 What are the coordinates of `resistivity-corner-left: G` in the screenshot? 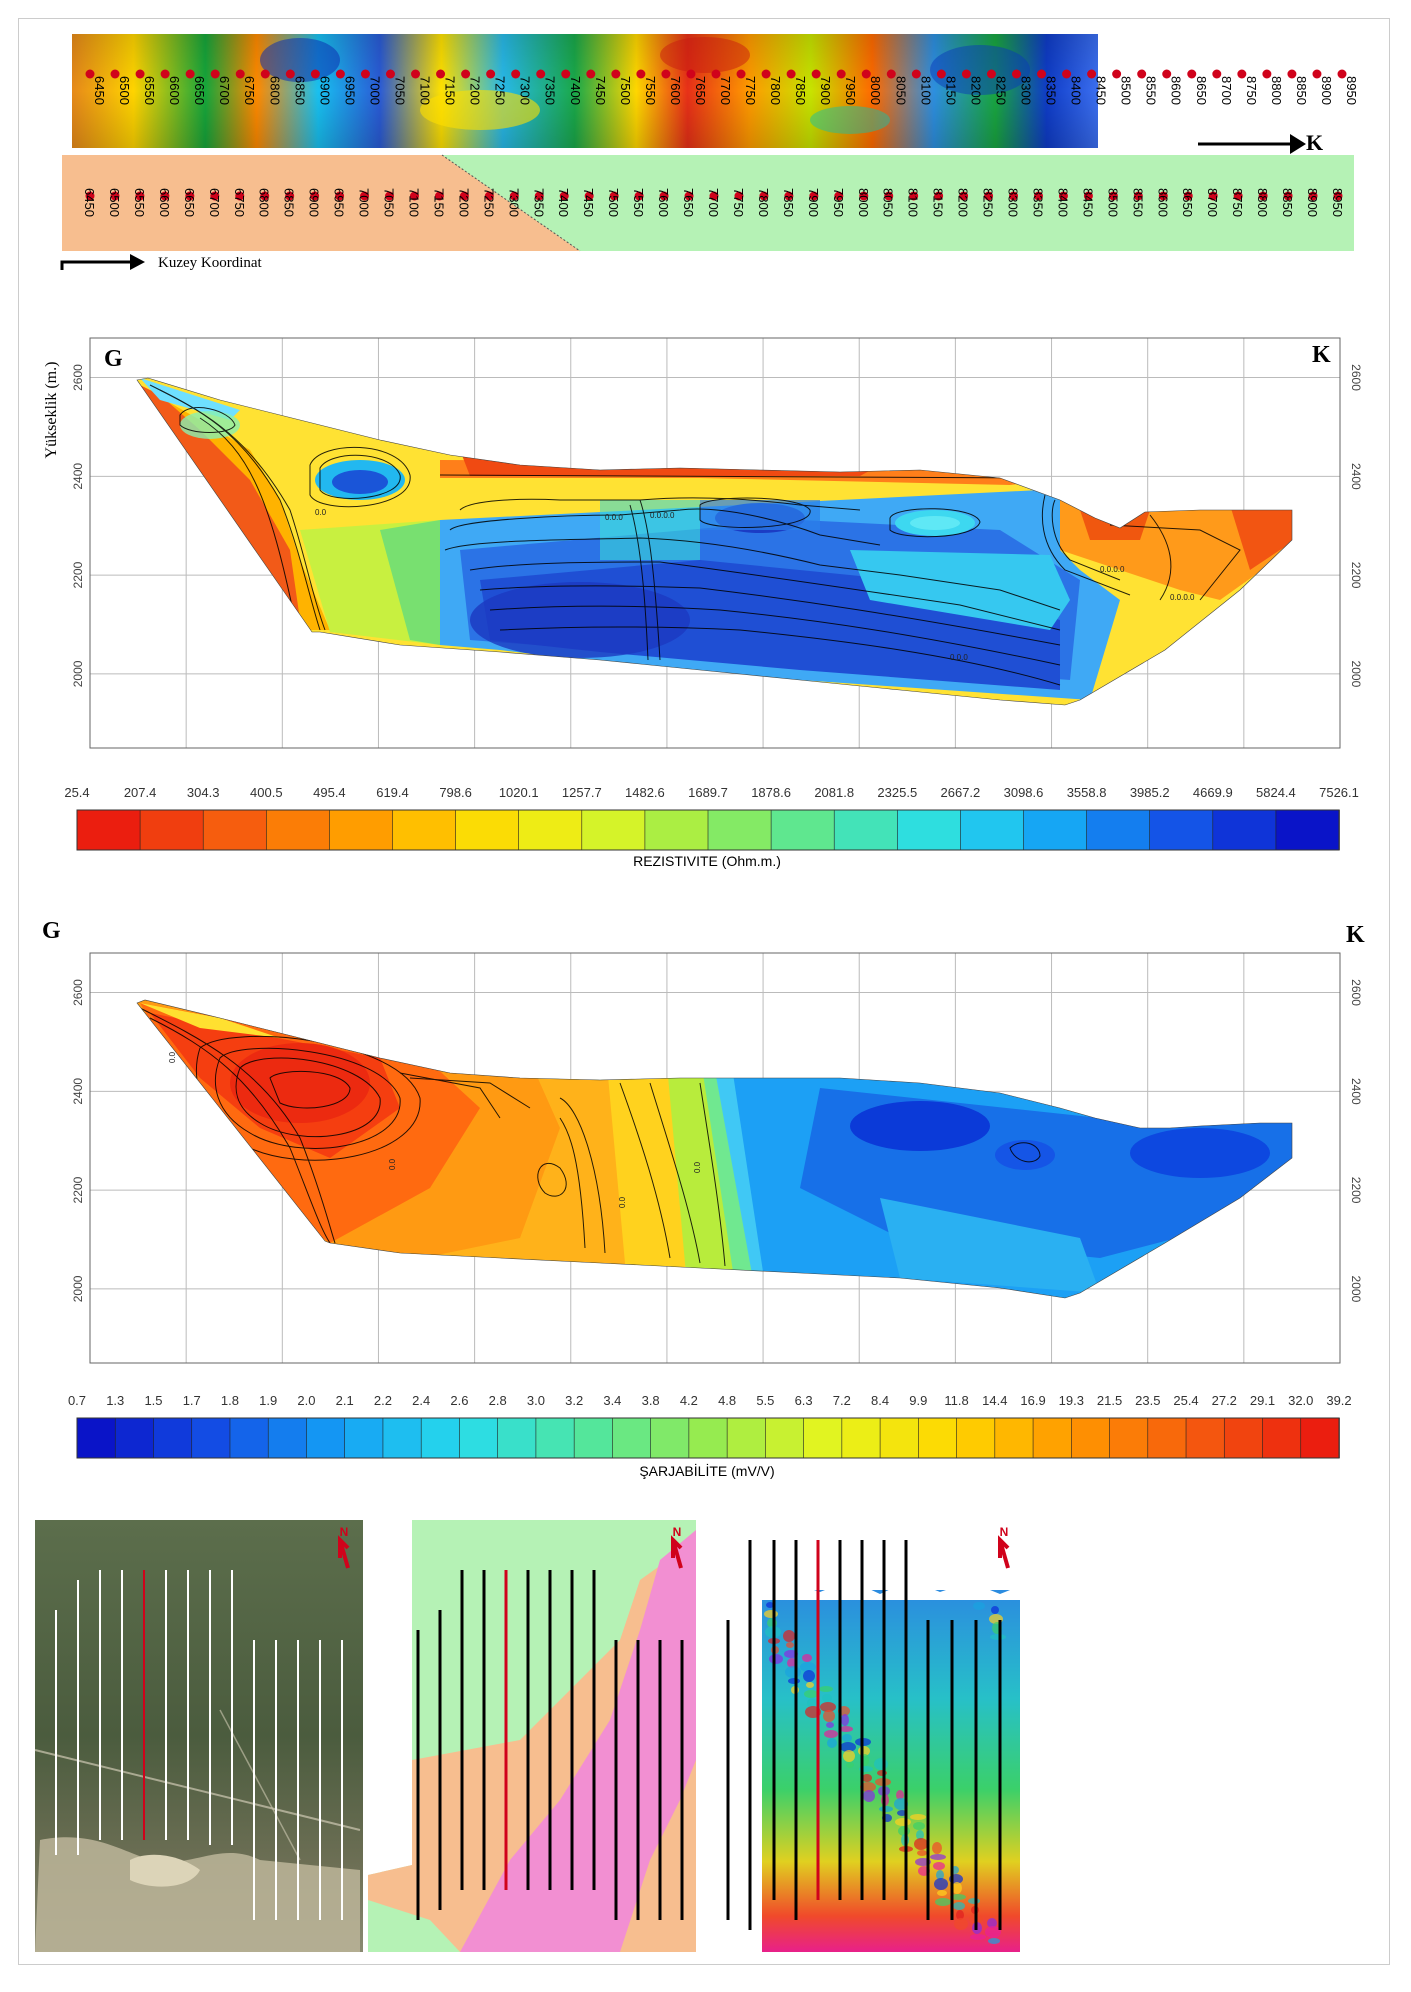 It's located at (113, 359).